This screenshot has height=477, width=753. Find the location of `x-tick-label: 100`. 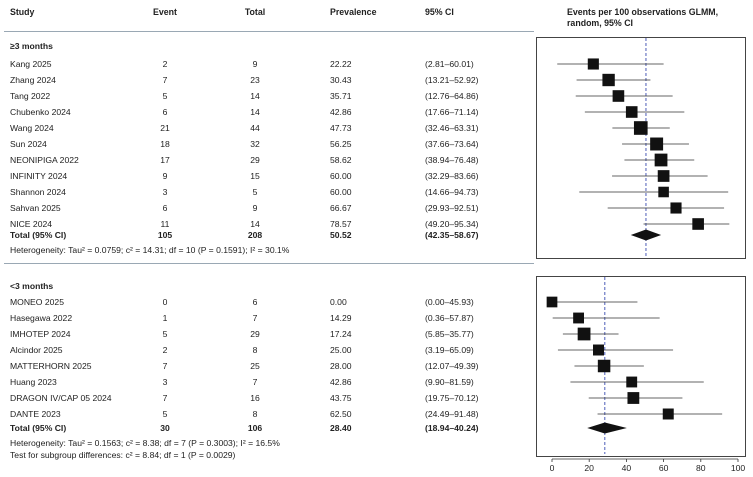

x-tick-label: 100 is located at coordinates (738, 468).